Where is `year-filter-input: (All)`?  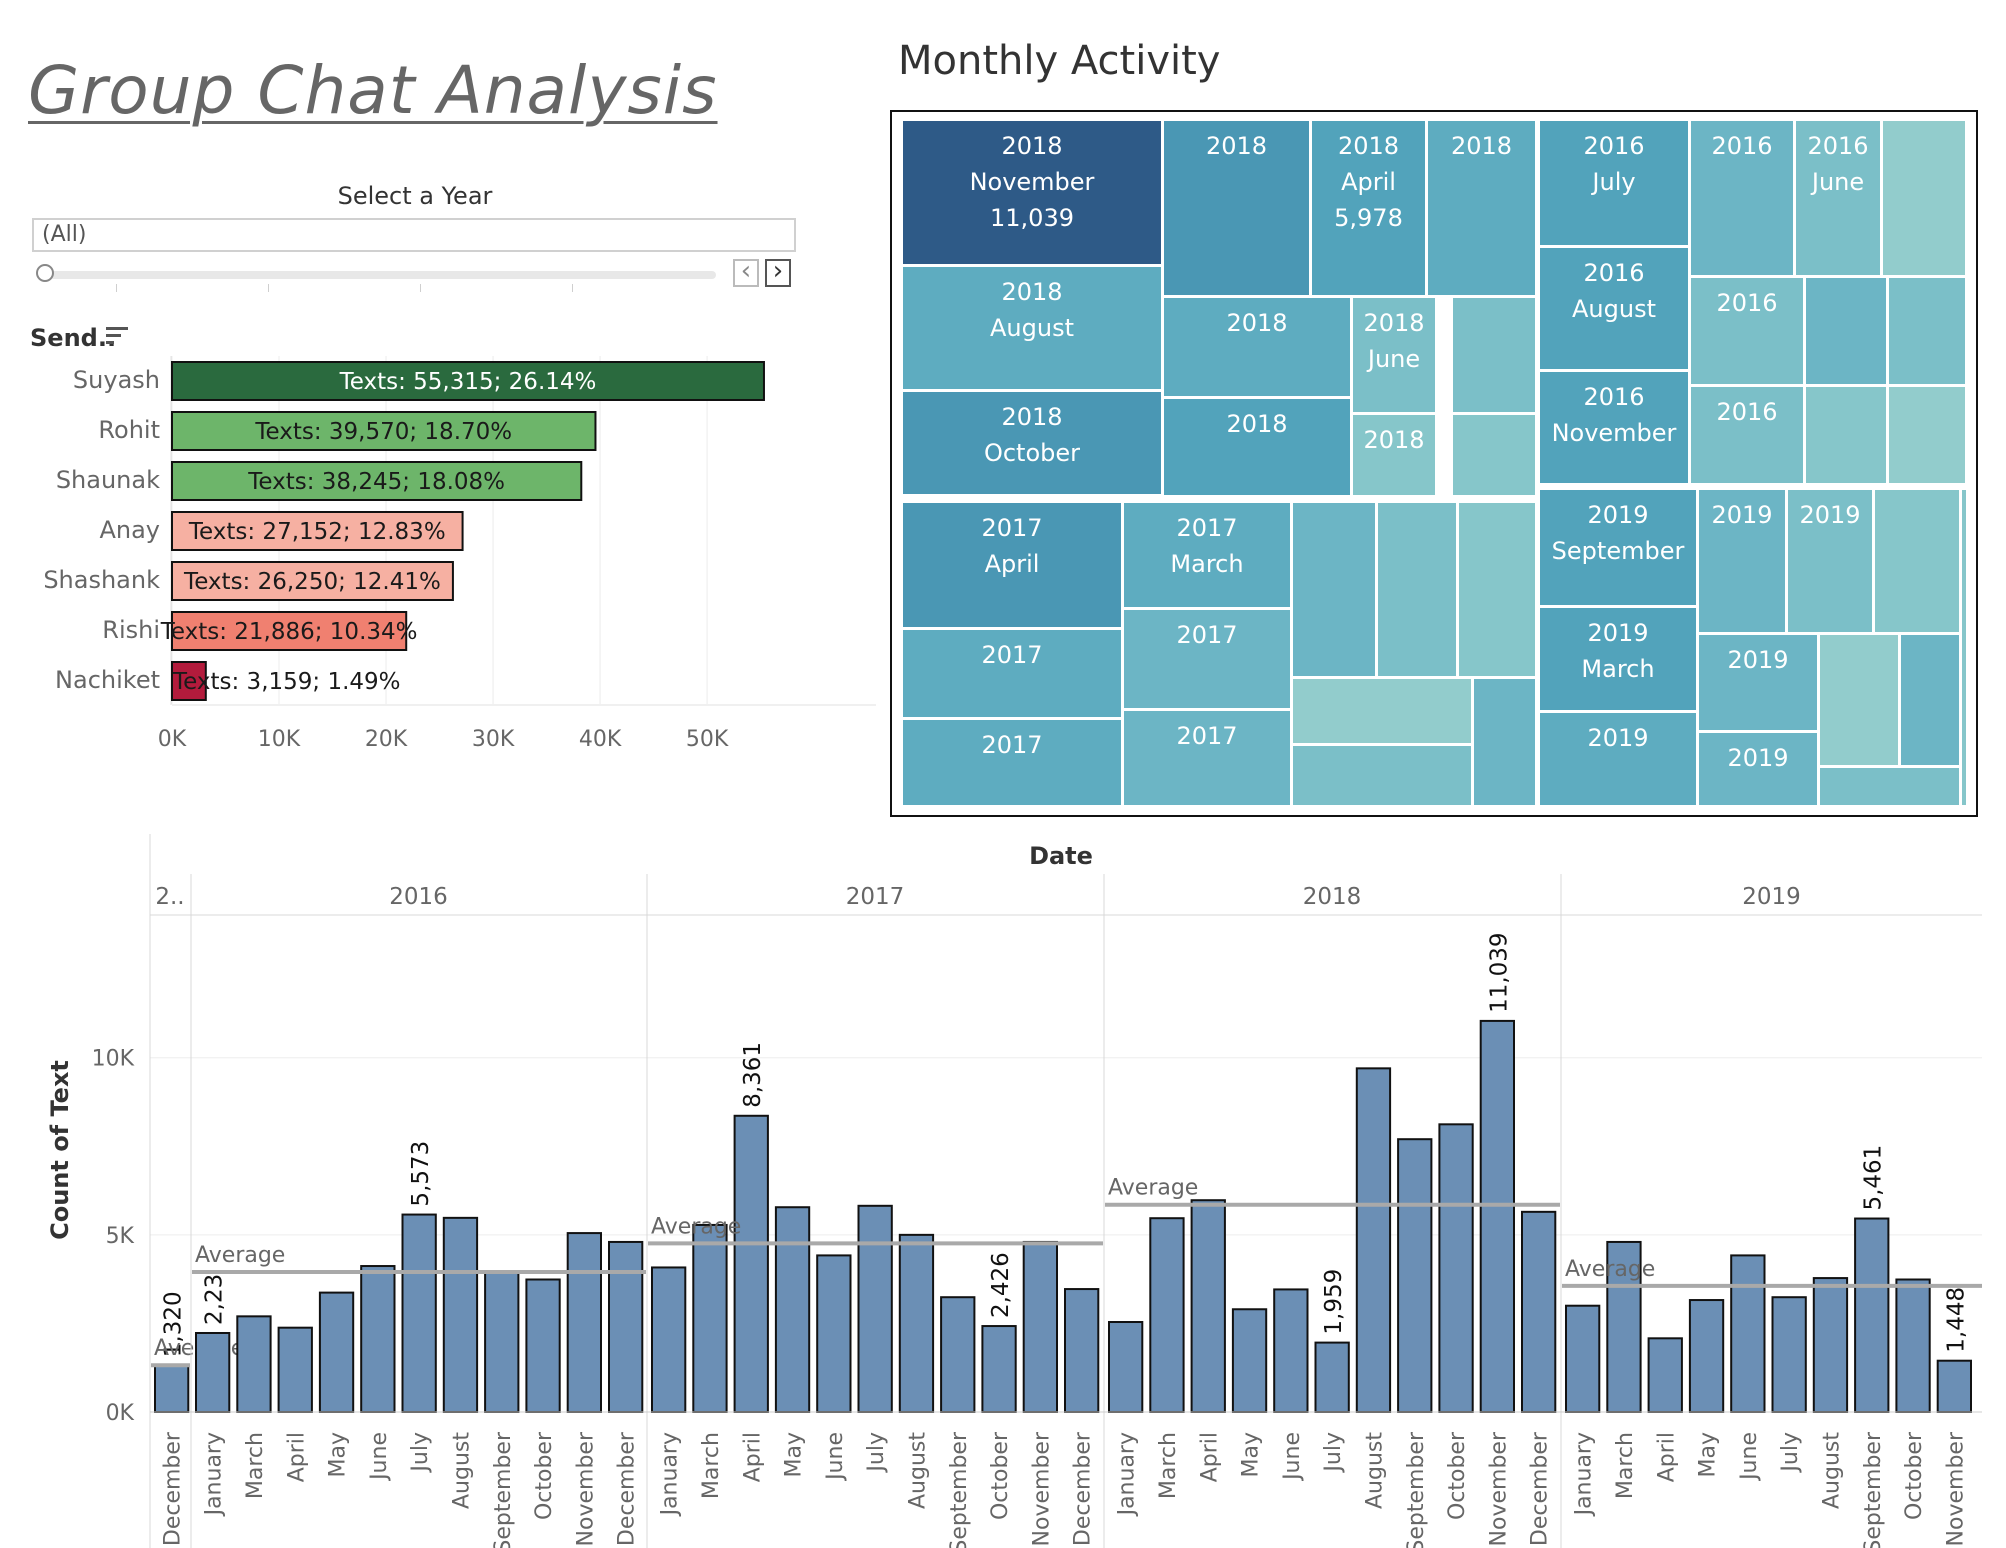
year-filter-input: (All) is located at coordinates (414, 235).